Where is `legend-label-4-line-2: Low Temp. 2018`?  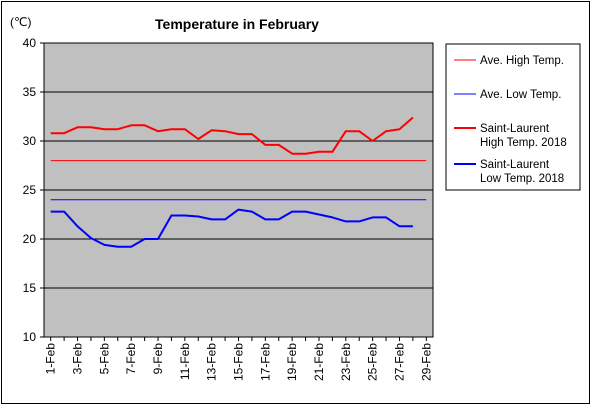
legend-label-4-line-2: Low Temp. 2018 is located at coordinates (522, 179).